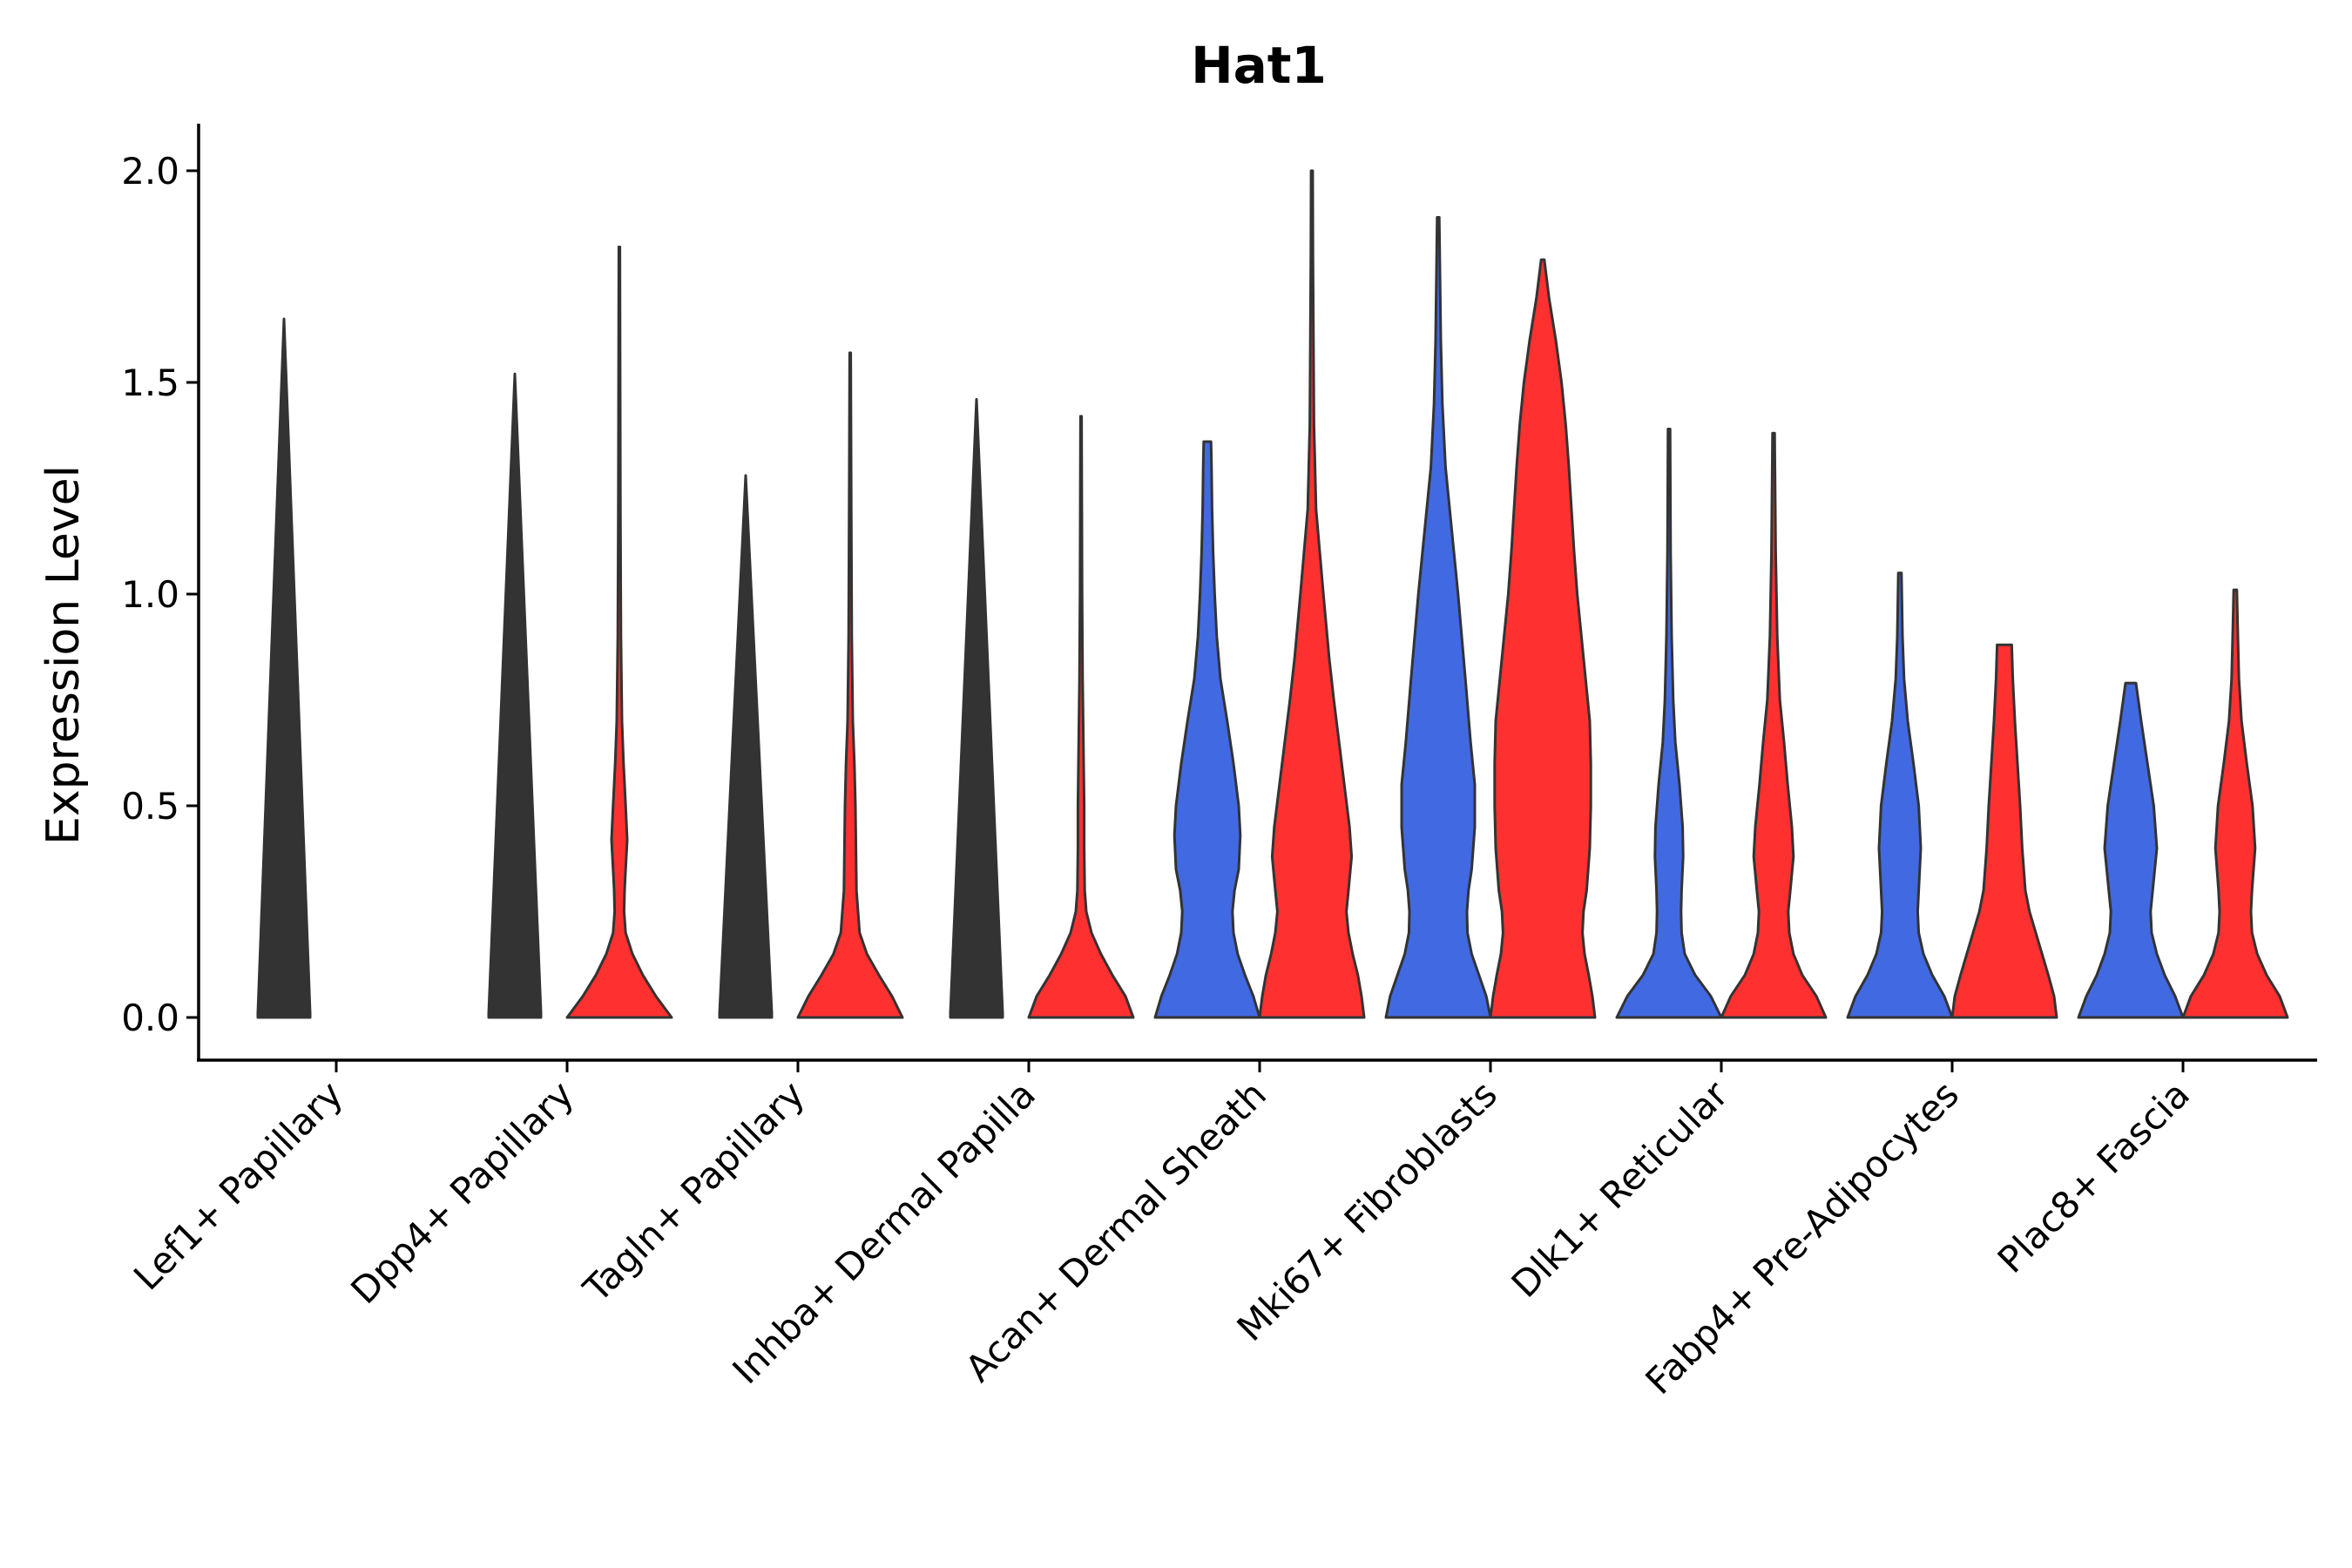  I want to click on violin-dlk1-reticular-group2, so click(1774, 725).